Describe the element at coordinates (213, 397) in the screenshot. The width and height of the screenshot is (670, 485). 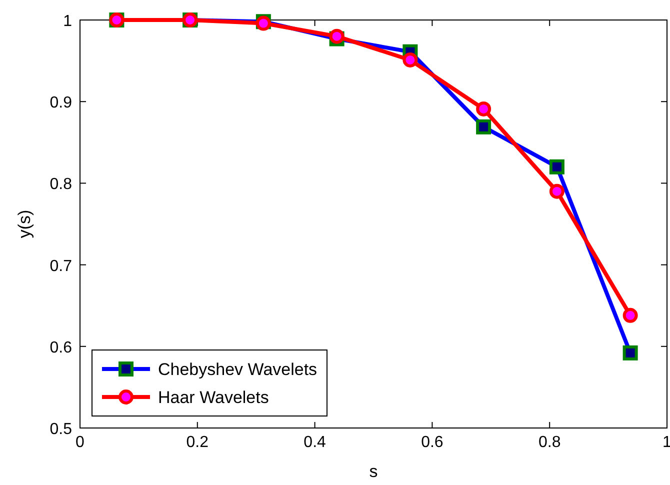
I see `legend-label: Haar Wavelets` at that location.